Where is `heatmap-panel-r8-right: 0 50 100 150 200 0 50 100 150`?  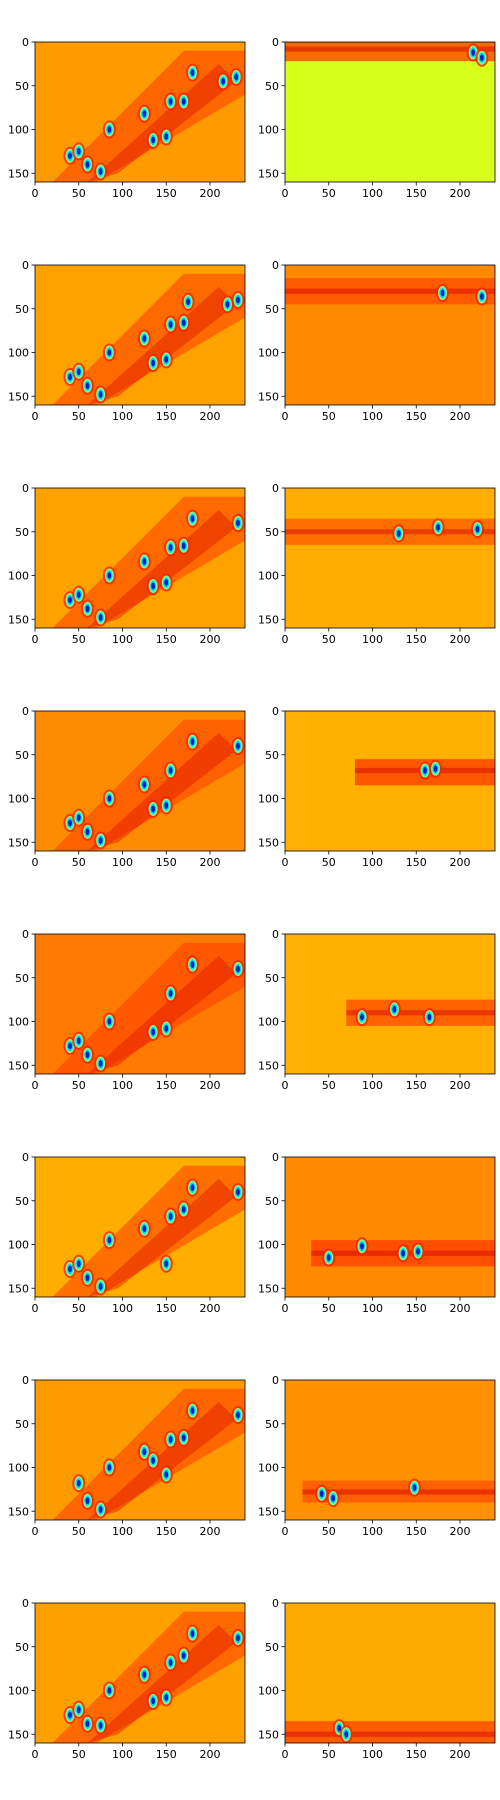 heatmap-panel-r8-right: 0 50 100 150 200 0 50 100 150 is located at coordinates (377, 1679).